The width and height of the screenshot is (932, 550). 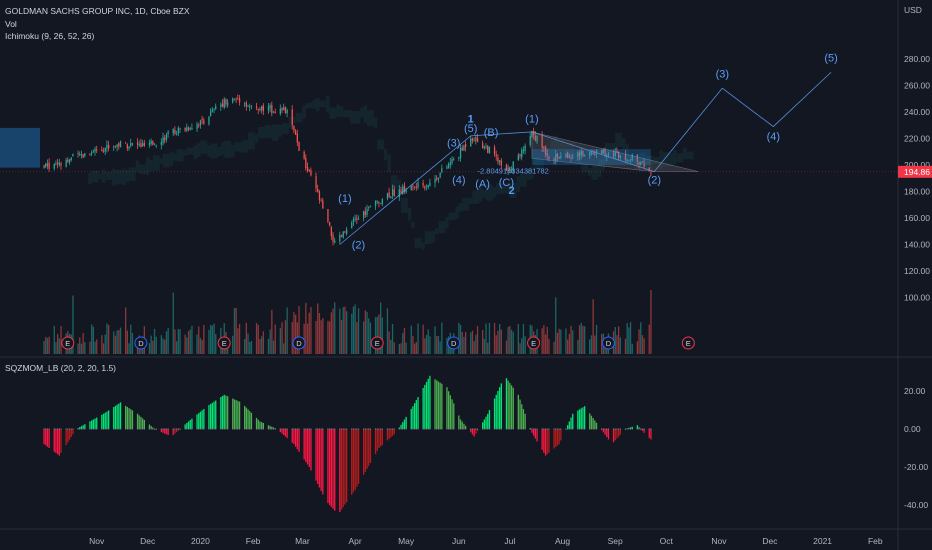 What do you see at coordinates (347, 322) in the screenshot?
I see `volume-bars` at bounding box center [347, 322].